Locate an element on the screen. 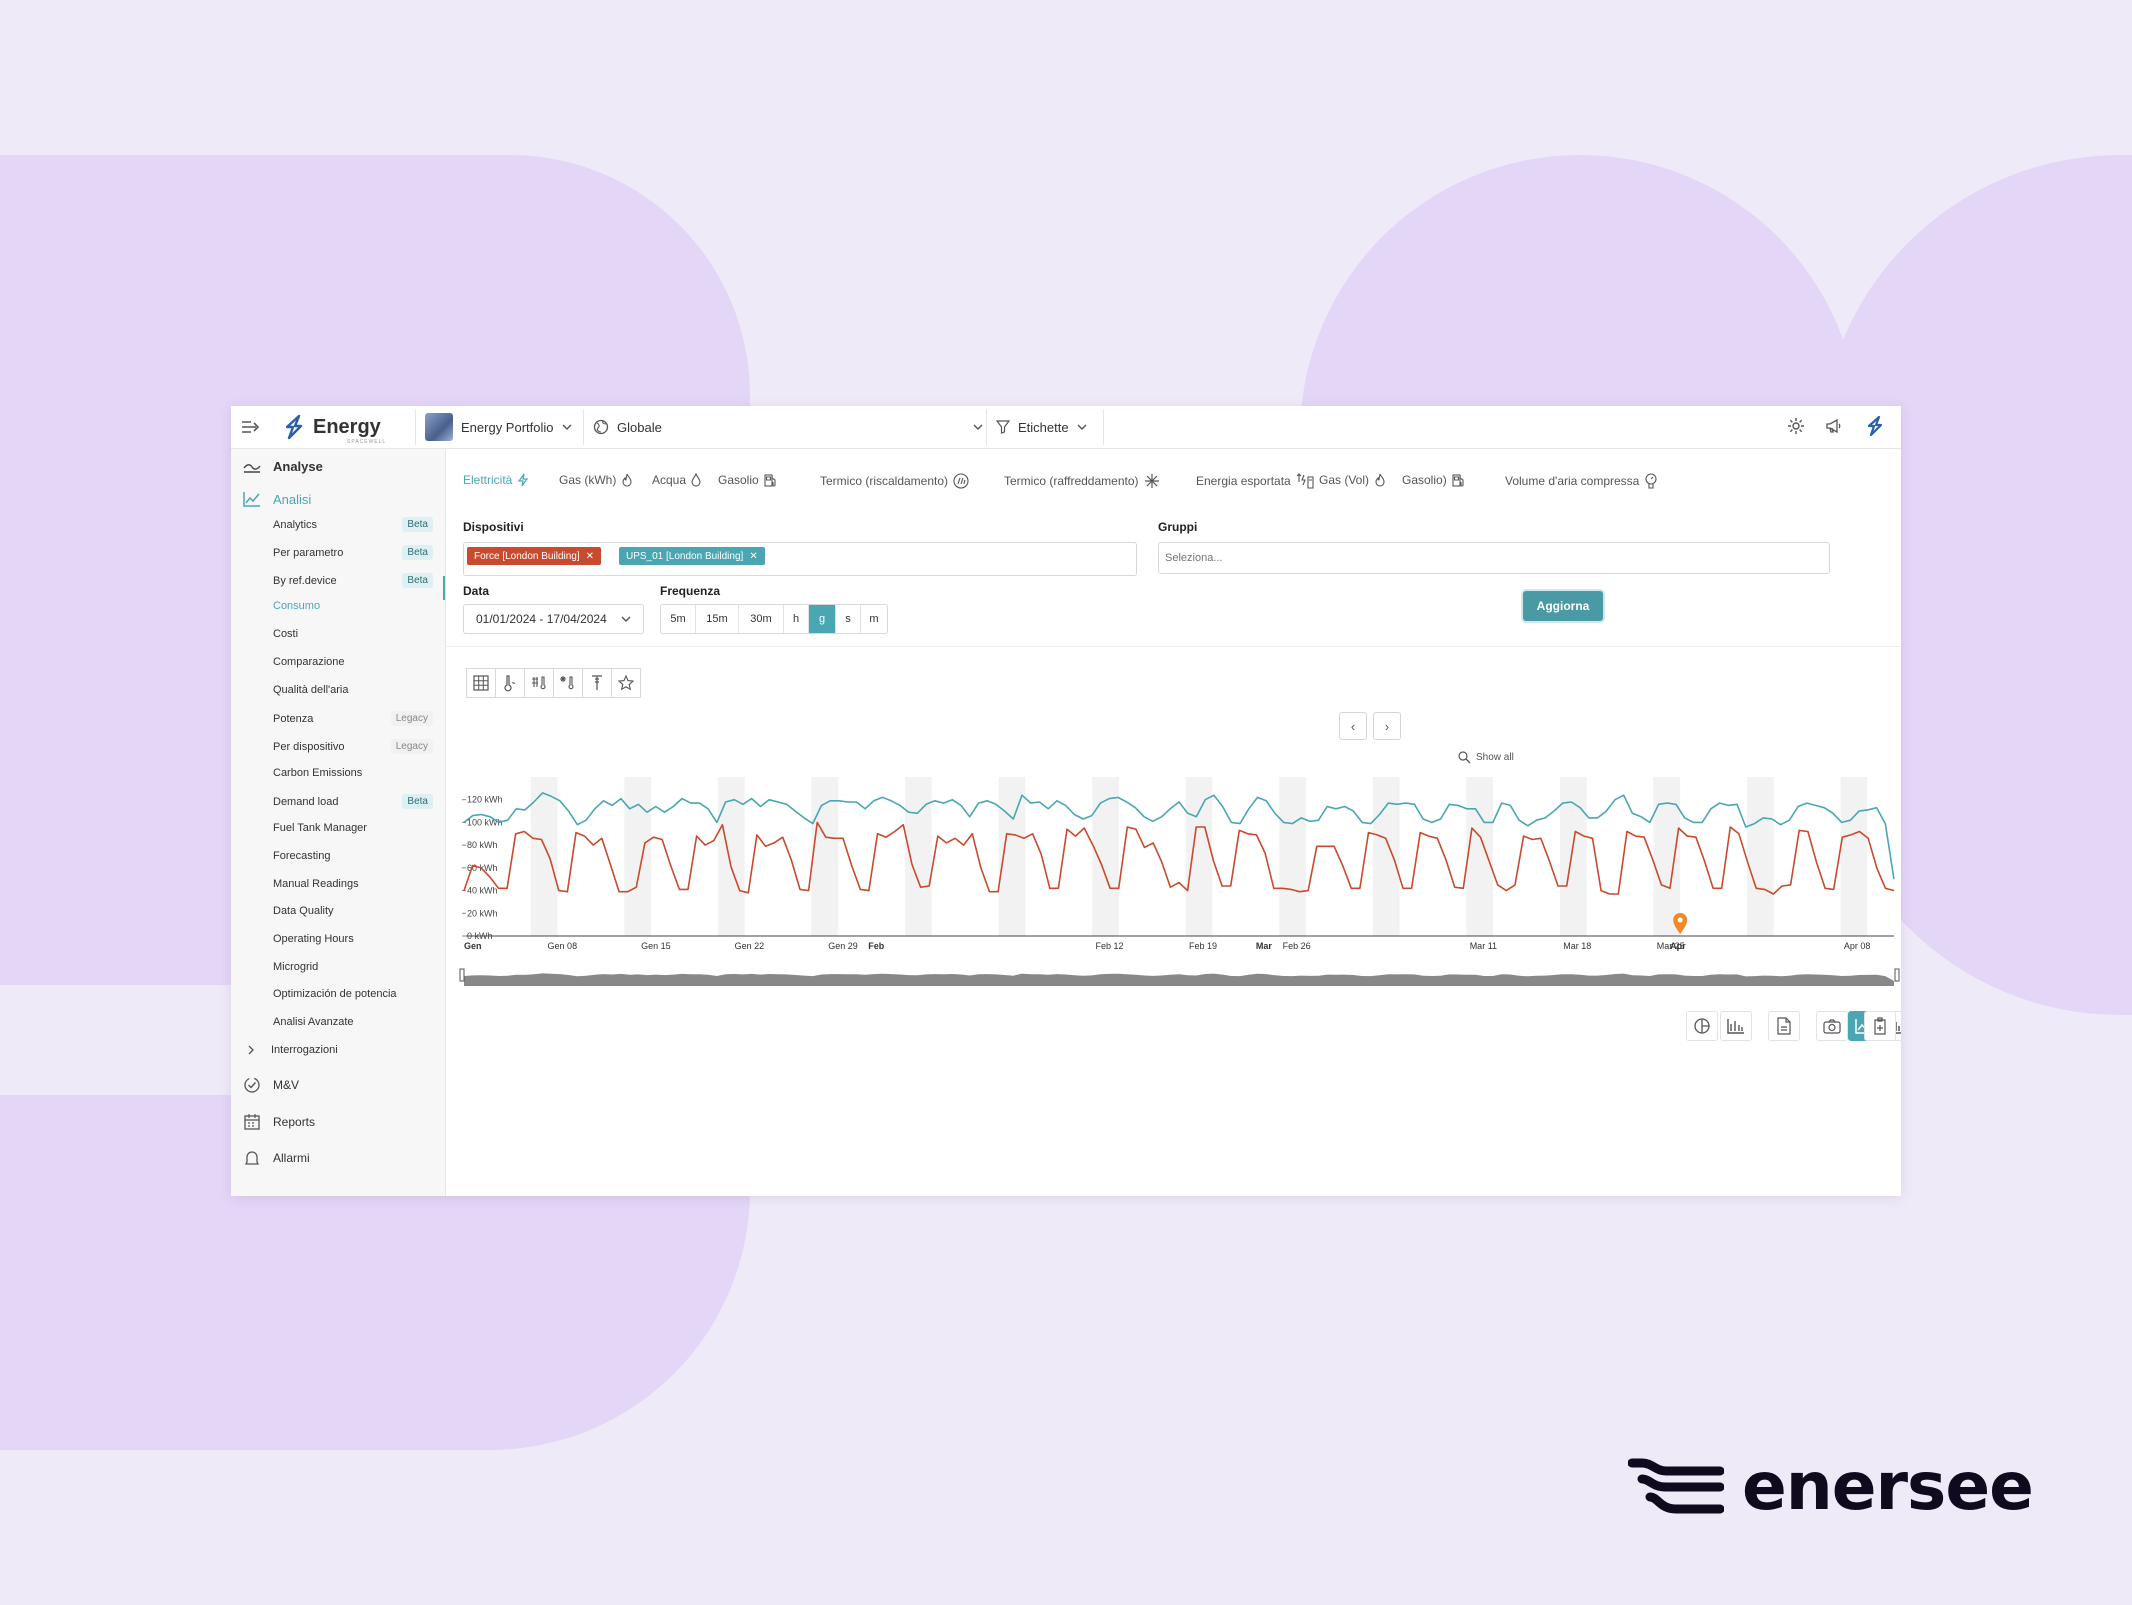 The image size is (2132, 1605). sidebar-item-label: Operating Hours is located at coordinates (313, 939).